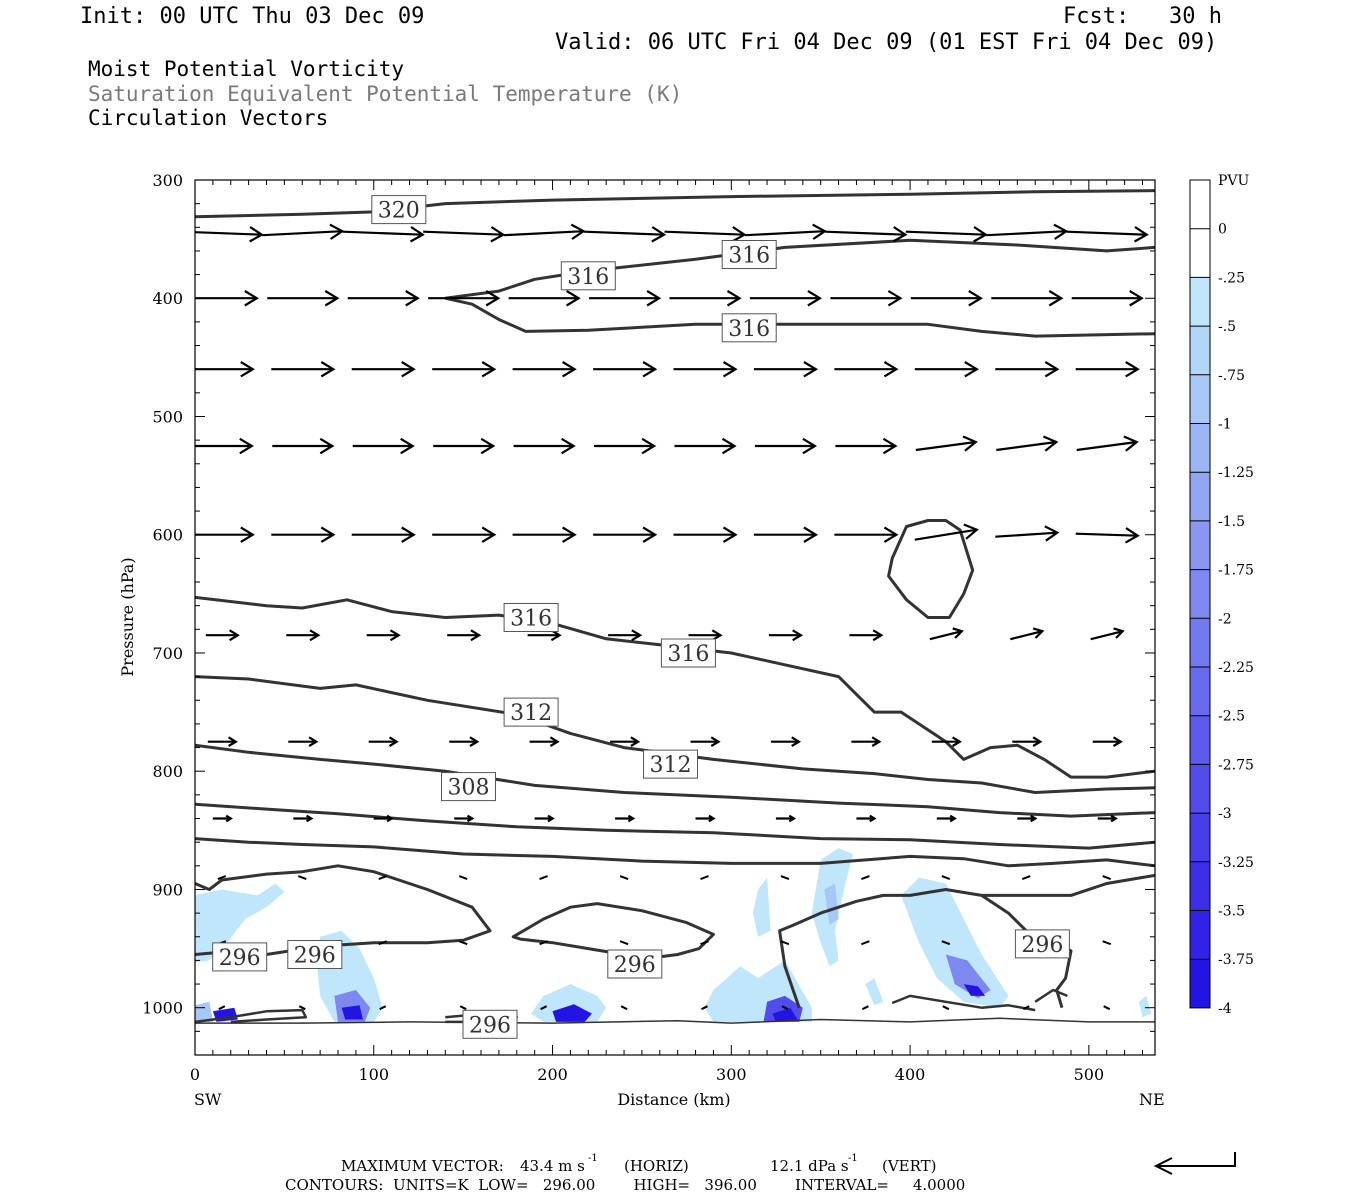 This screenshot has height=1200, width=1350. I want to click on contour-316-upper, so click(800, 269).